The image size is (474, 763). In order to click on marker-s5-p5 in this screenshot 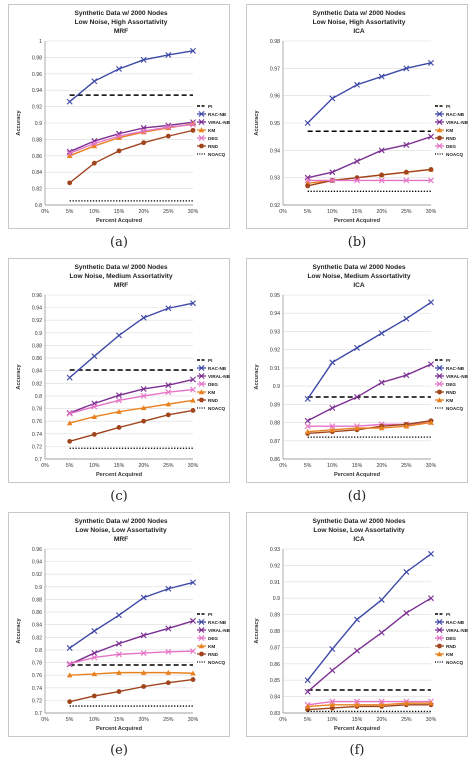, I will do `click(193, 130)`.